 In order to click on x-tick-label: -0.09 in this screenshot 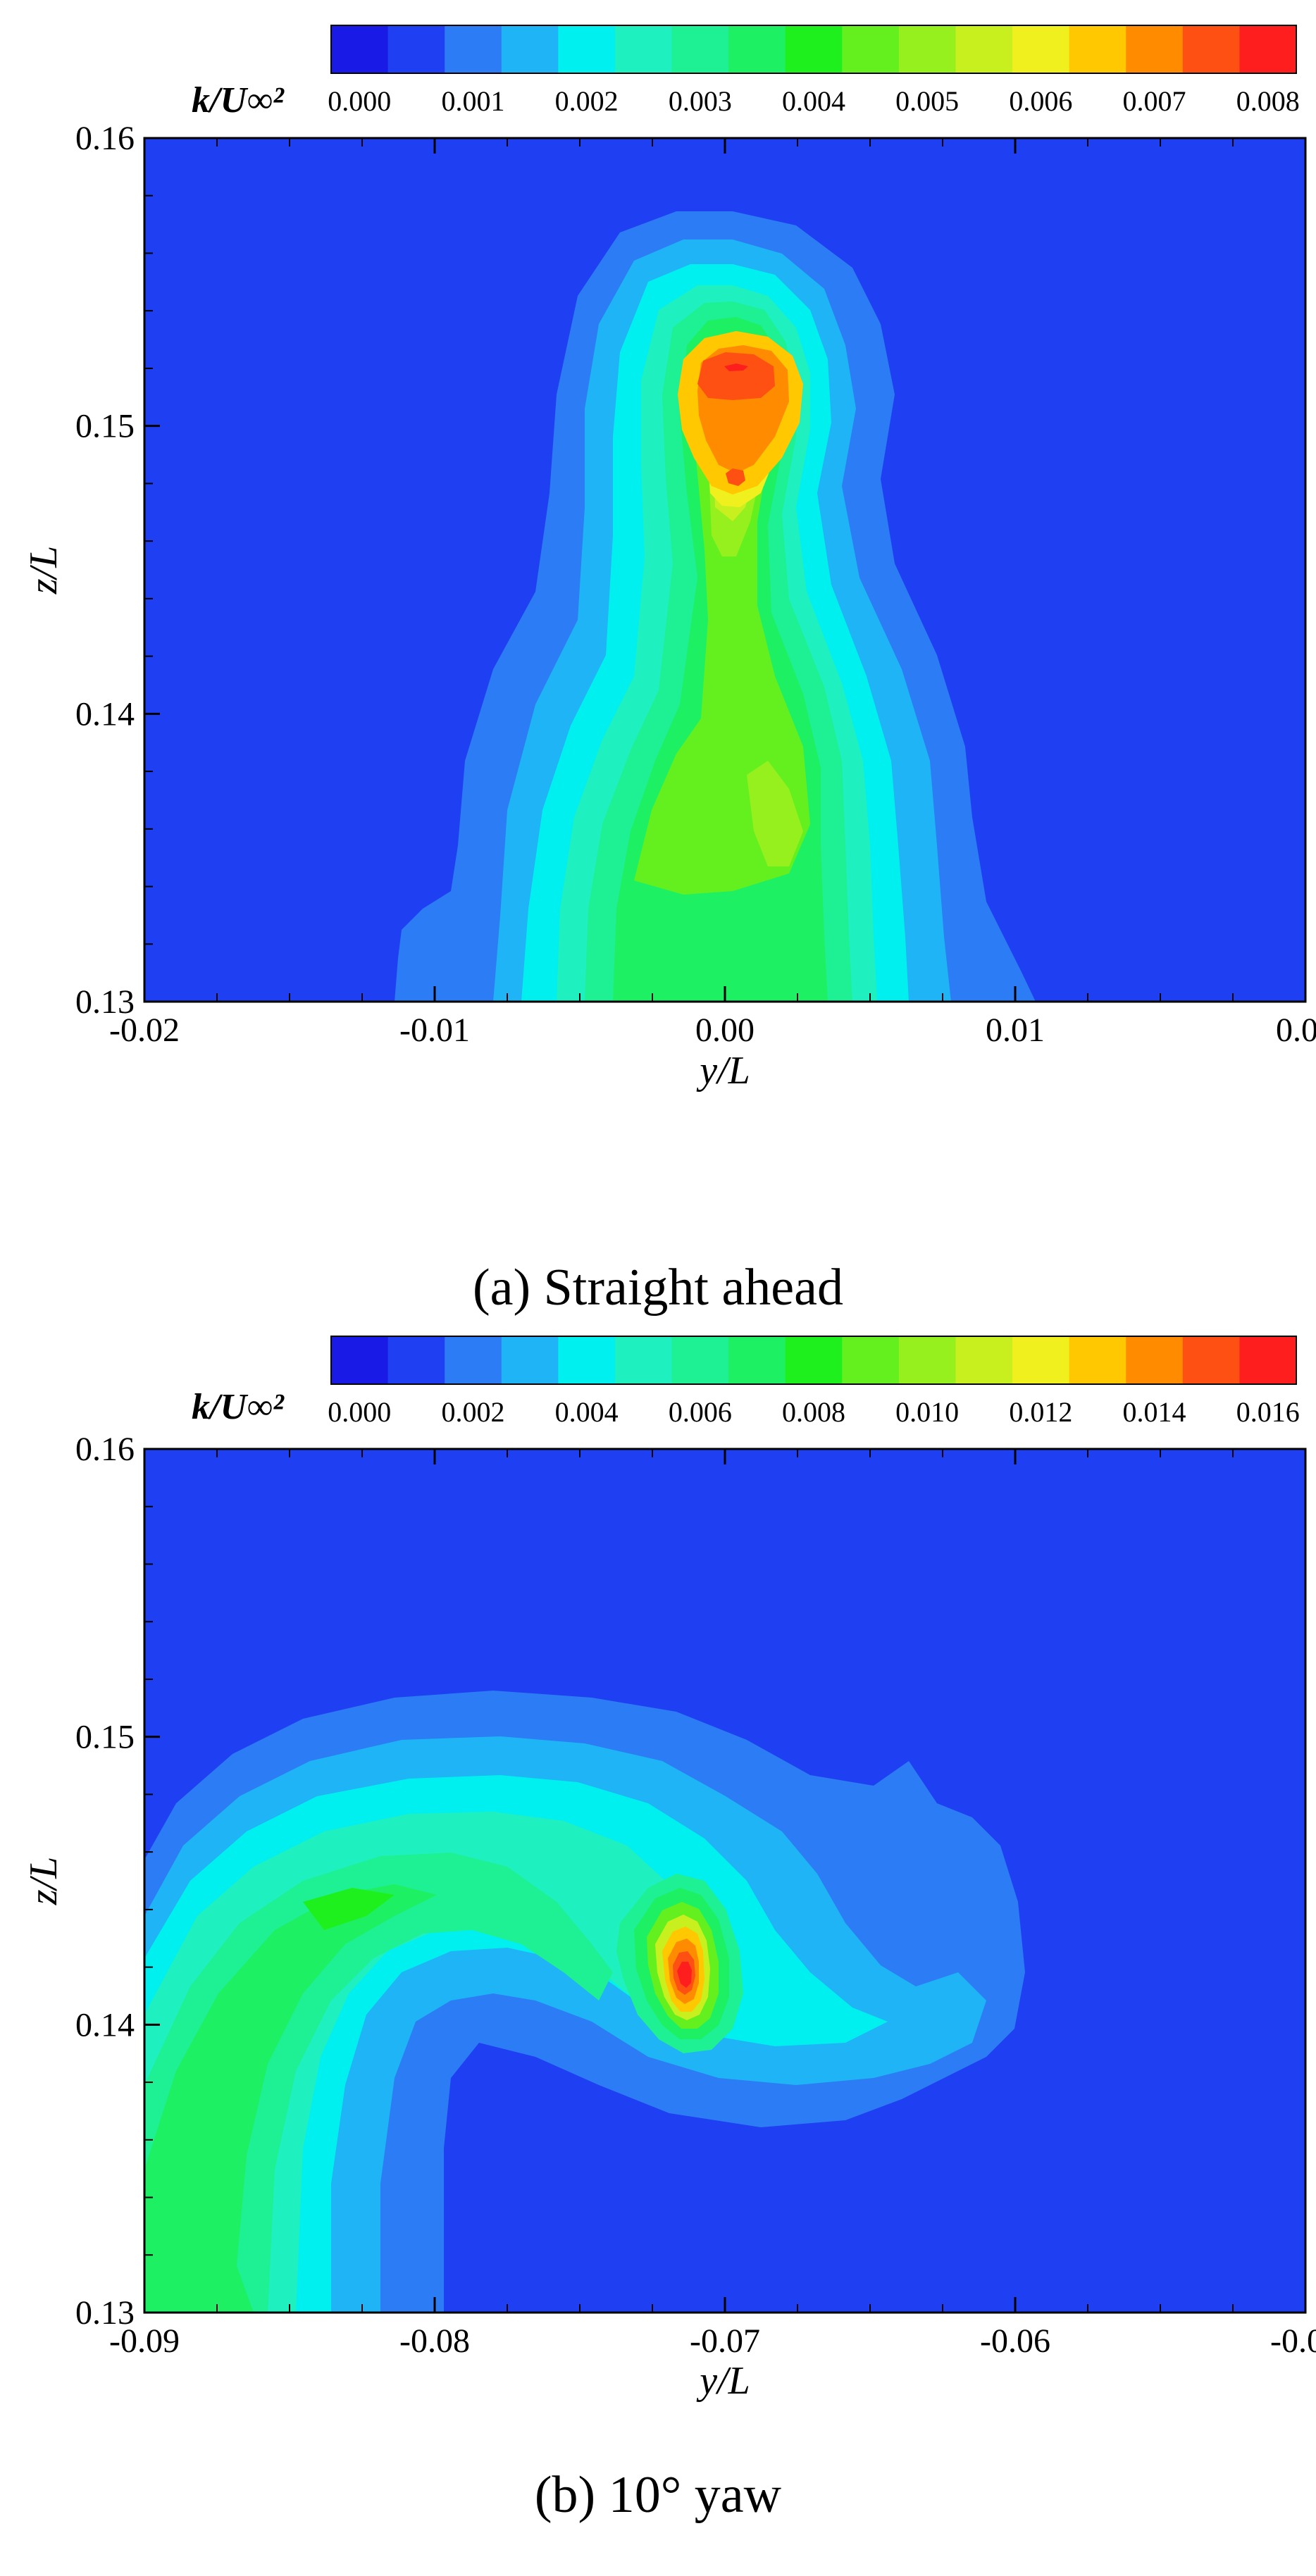, I will do `click(144, 2341)`.